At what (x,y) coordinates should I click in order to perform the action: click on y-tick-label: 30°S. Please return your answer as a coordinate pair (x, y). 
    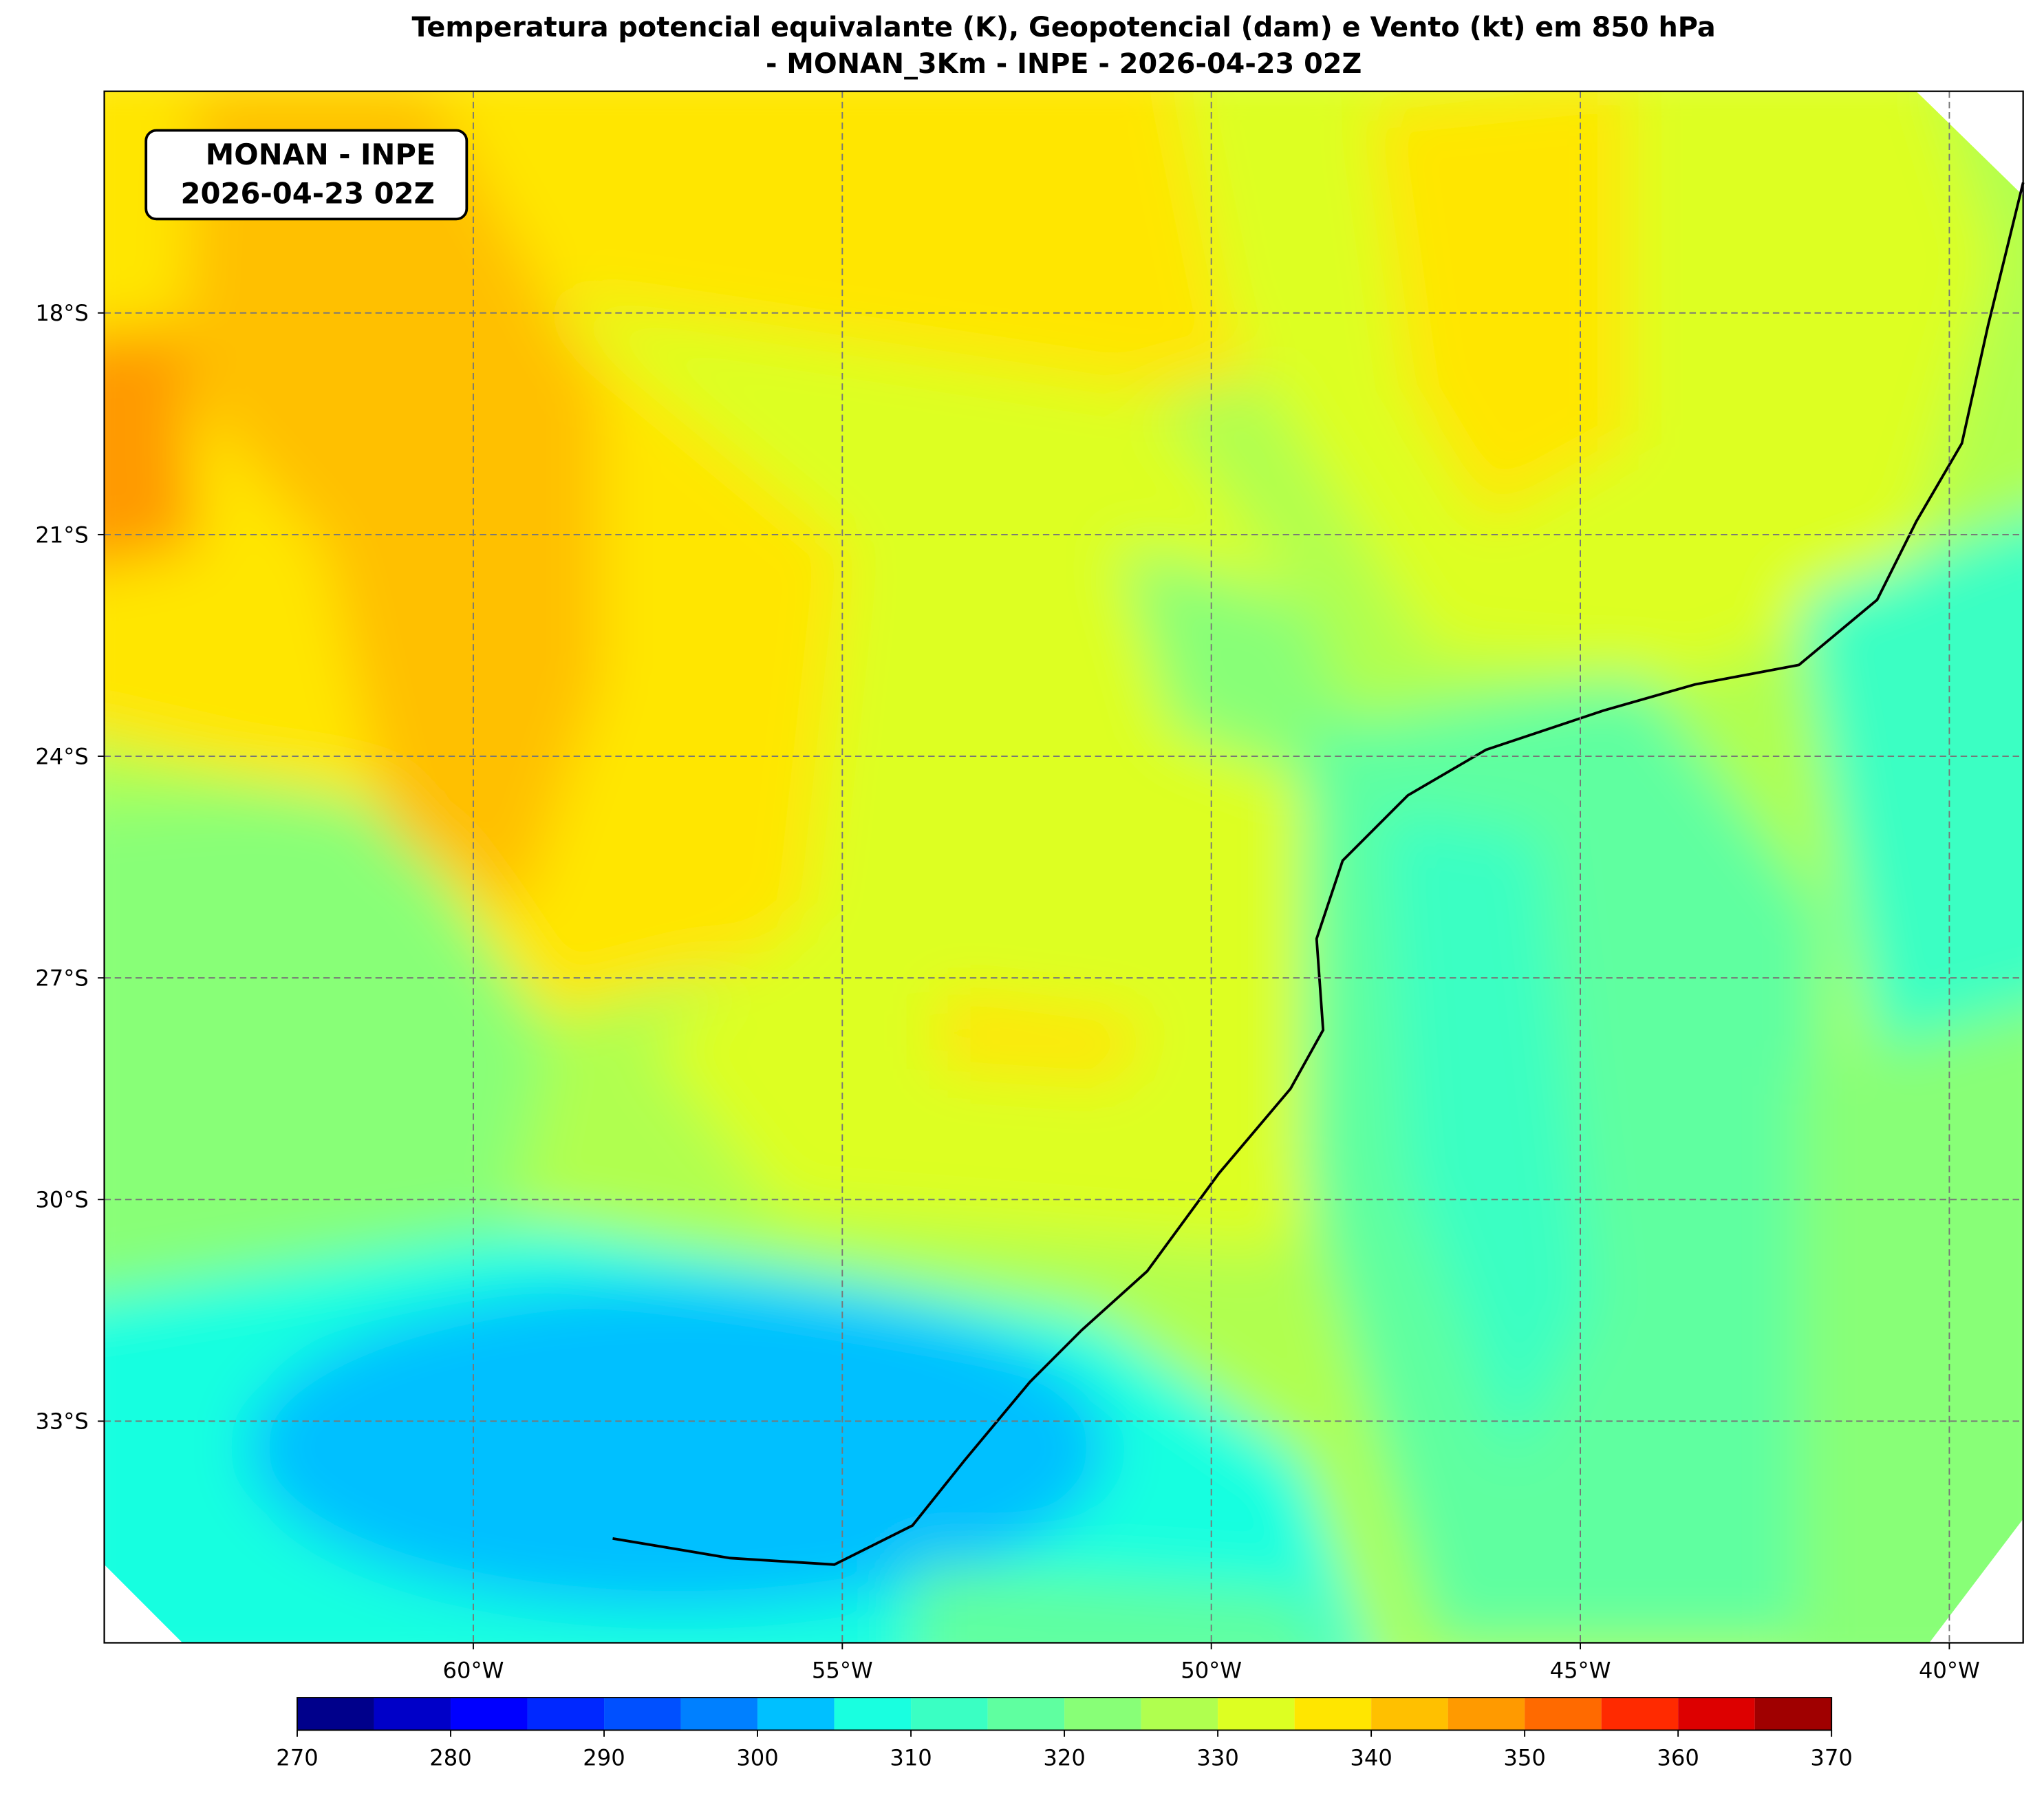
    Looking at the image, I should click on (62, 1200).